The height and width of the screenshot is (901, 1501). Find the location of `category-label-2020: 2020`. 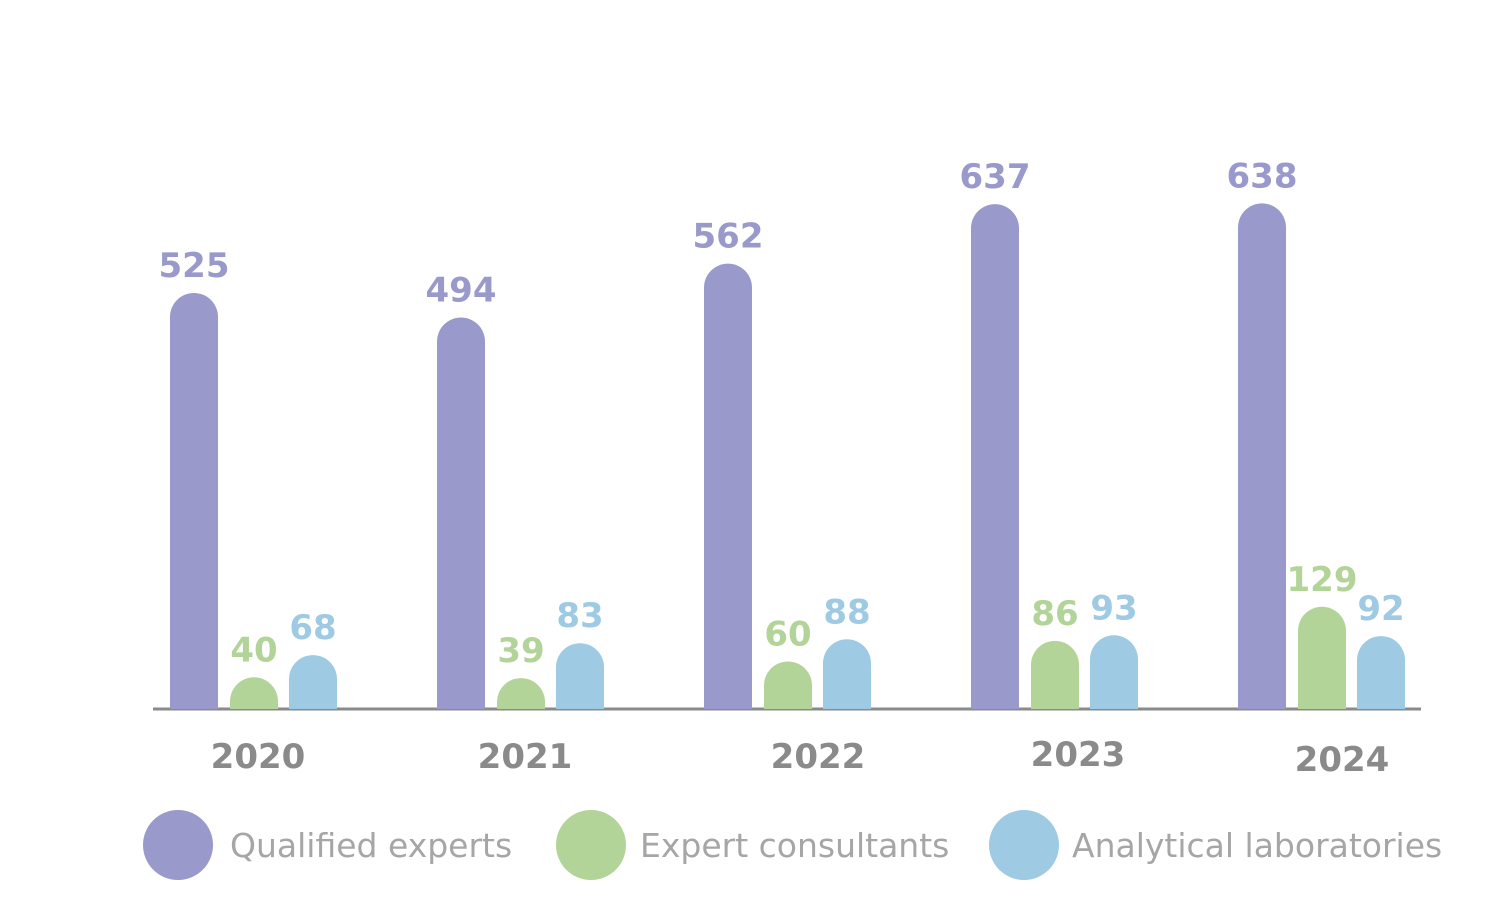

category-label-2020: 2020 is located at coordinates (258, 757).